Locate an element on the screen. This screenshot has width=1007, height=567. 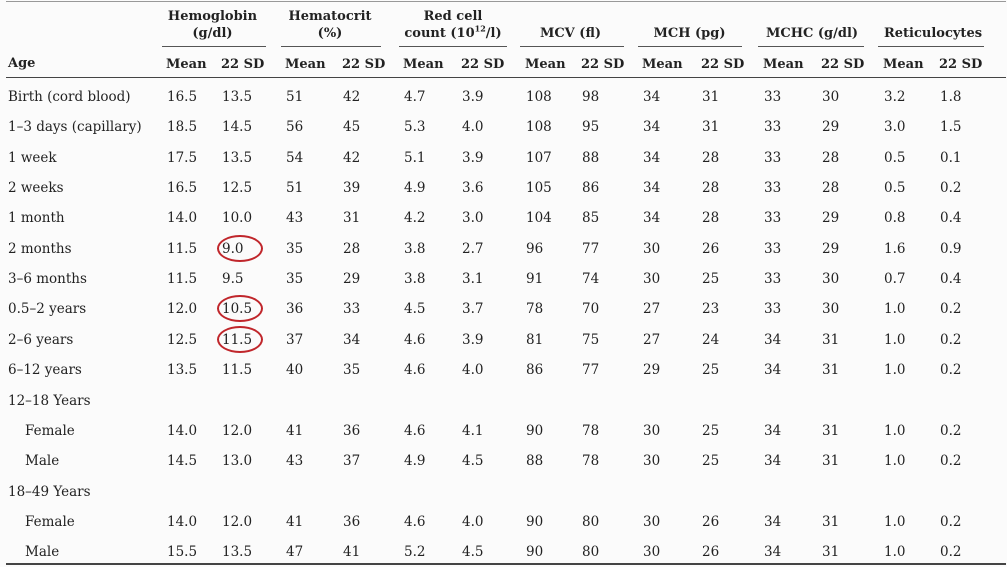
header-mchc: MCHC (g/dl) is located at coordinates (812, 33).